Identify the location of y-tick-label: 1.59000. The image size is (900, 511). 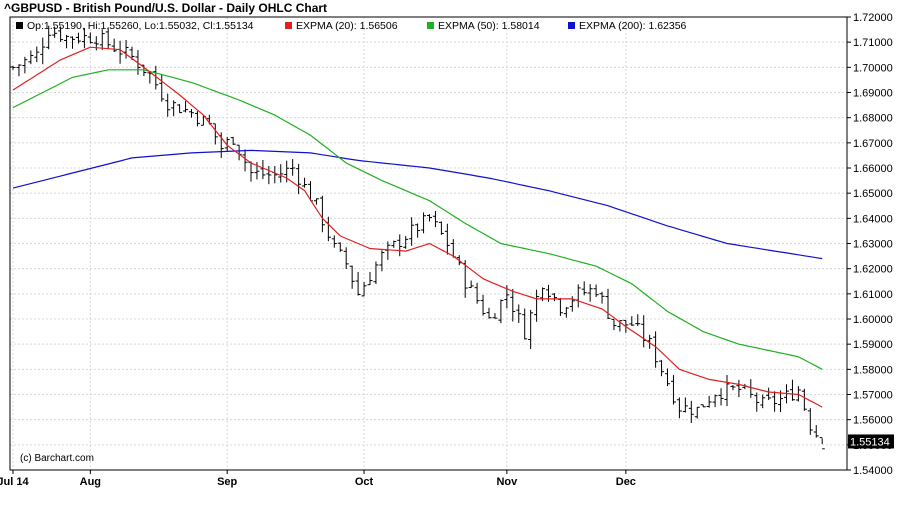
(873, 345).